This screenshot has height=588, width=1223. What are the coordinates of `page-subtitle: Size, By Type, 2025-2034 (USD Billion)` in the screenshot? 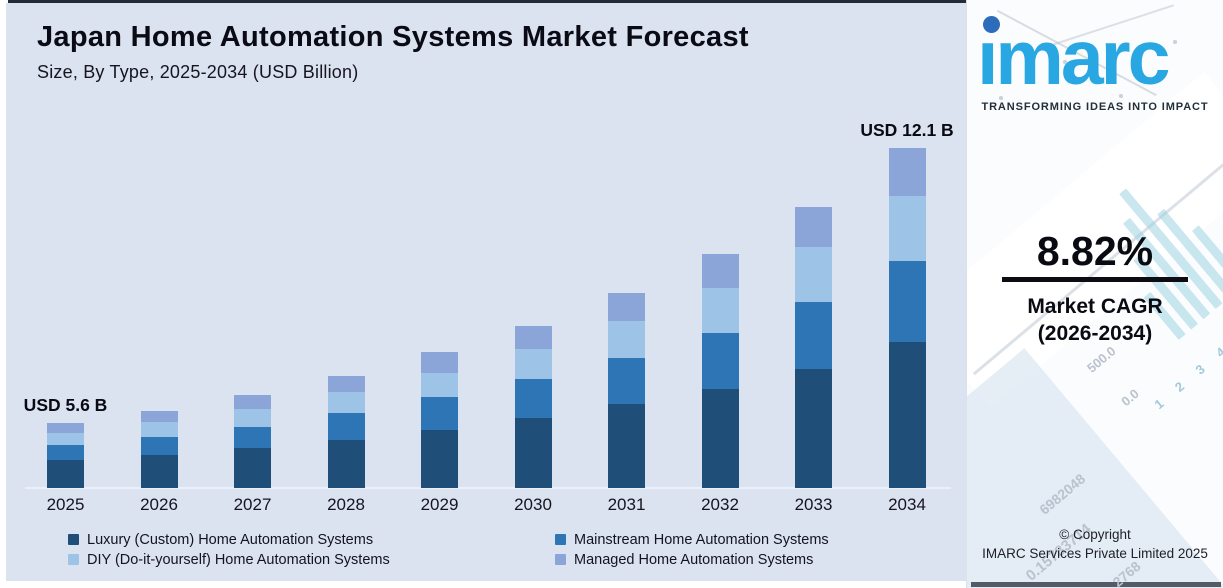 It's located at (198, 72).